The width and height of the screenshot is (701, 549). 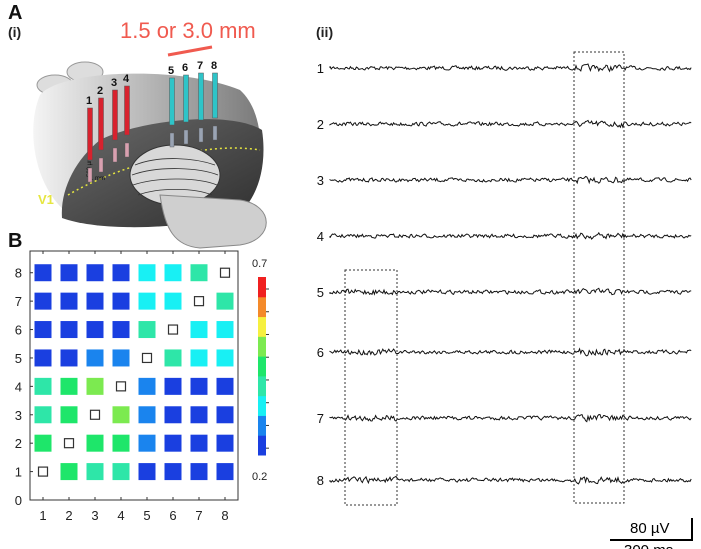 What do you see at coordinates (259, 264) in the screenshot?
I see `colorbar-max-label: 0.7` at bounding box center [259, 264].